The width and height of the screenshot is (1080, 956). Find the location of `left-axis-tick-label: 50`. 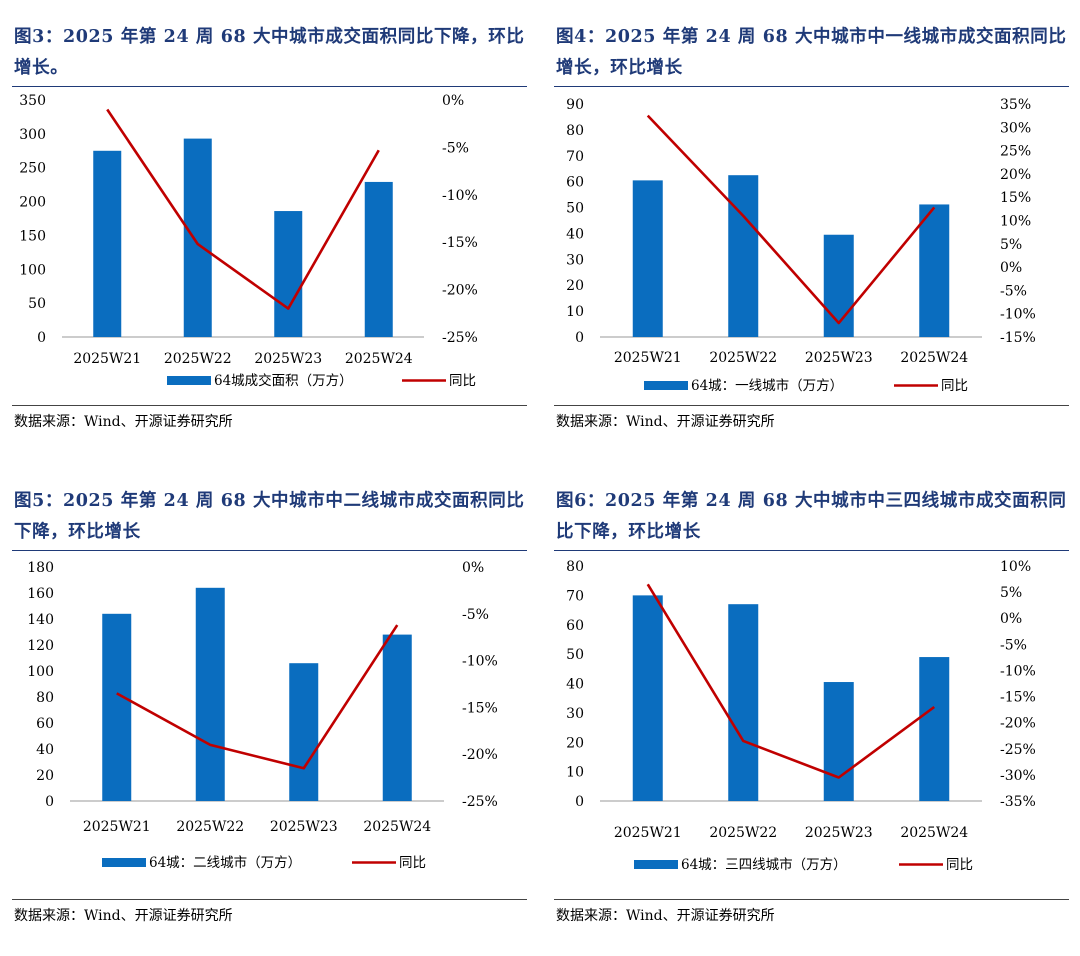

left-axis-tick-label: 50 is located at coordinates (37, 304).